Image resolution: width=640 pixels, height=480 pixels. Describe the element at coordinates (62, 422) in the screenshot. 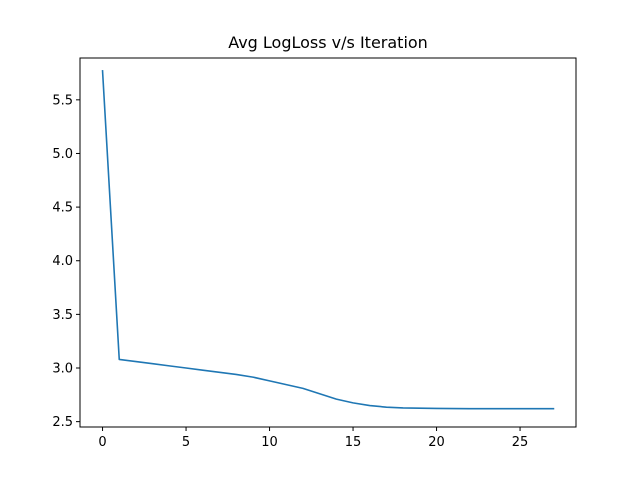

I see `y-tick-label-0: 2.5` at that location.